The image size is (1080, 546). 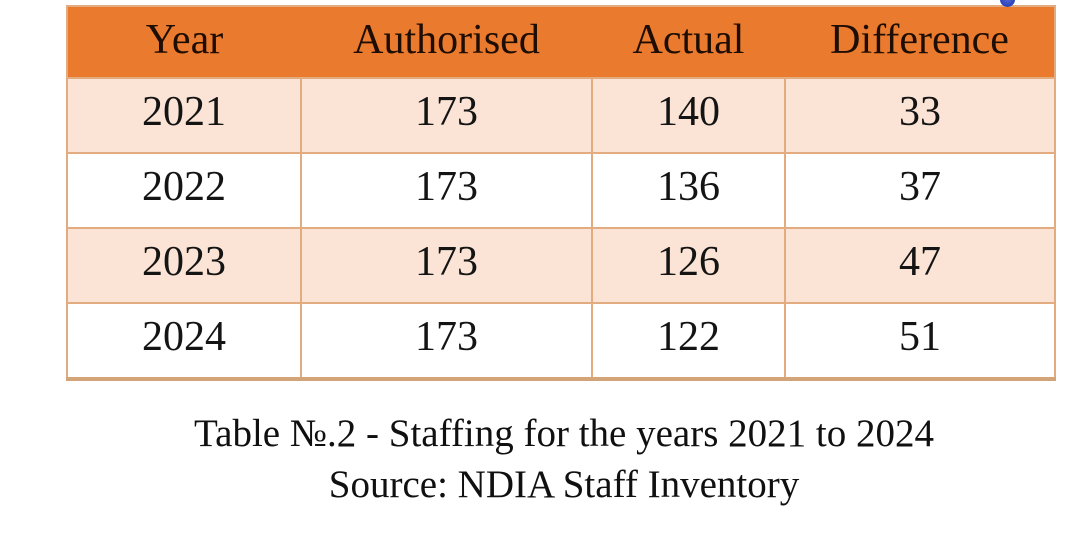 What do you see at coordinates (688, 190) in the screenshot?
I see `cell-actual: 136` at bounding box center [688, 190].